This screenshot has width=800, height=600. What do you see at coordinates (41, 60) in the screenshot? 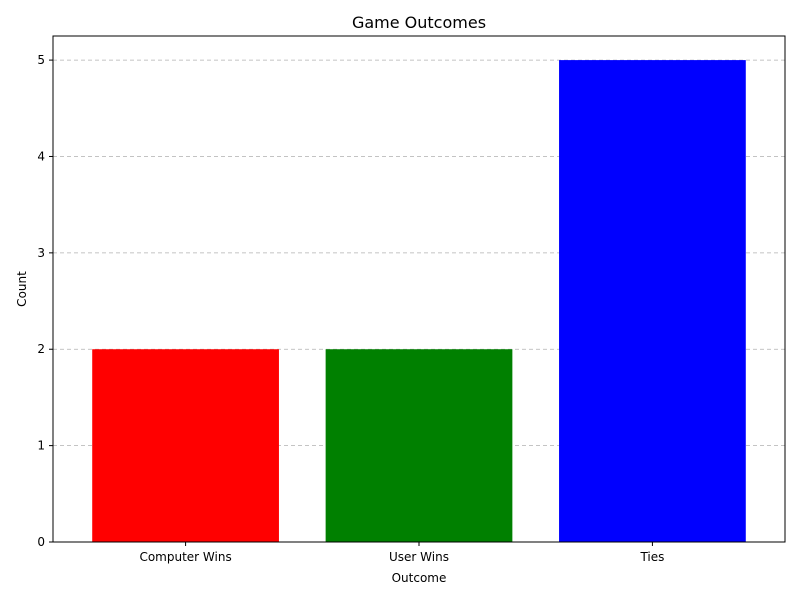
I see `y-tick-label-5: 5` at bounding box center [41, 60].